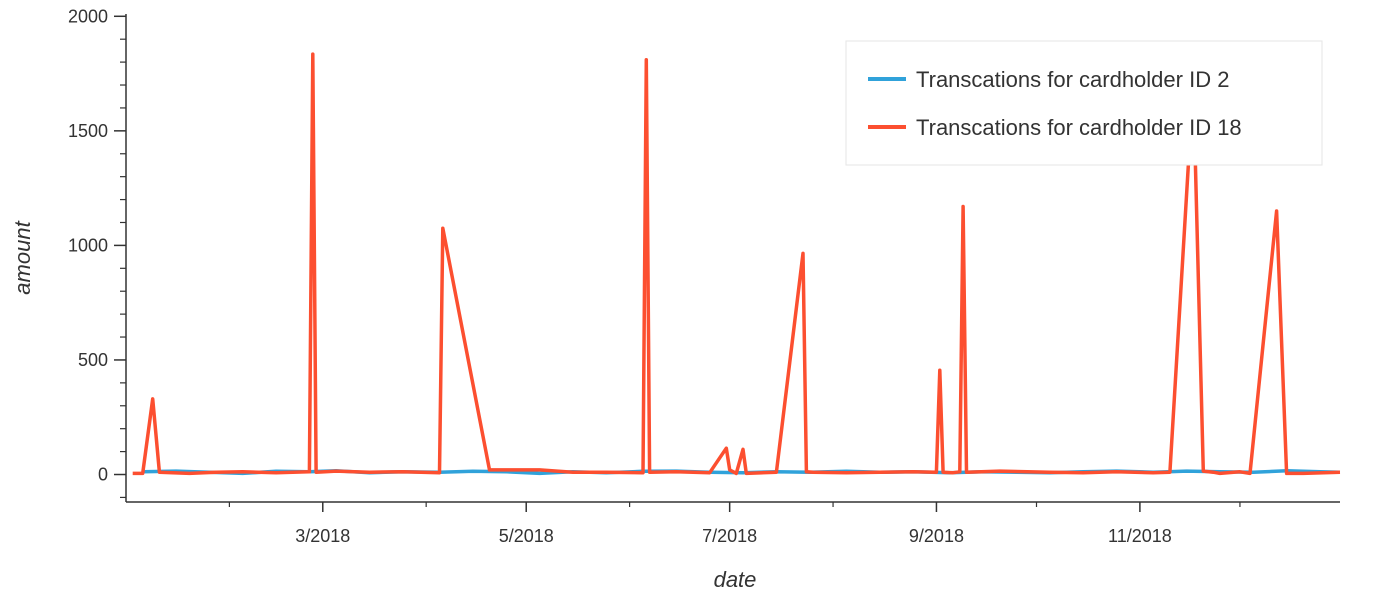 This screenshot has width=1400, height=600. What do you see at coordinates (88, 16) in the screenshot?
I see `y-tick-label: 2000` at bounding box center [88, 16].